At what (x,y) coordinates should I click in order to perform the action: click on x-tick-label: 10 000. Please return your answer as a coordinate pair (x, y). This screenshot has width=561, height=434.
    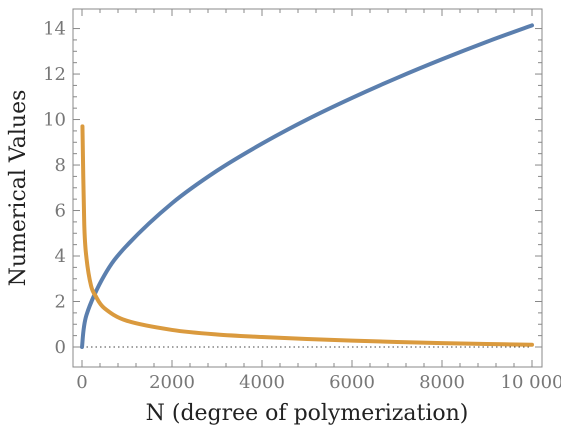
    Looking at the image, I should click on (531, 382).